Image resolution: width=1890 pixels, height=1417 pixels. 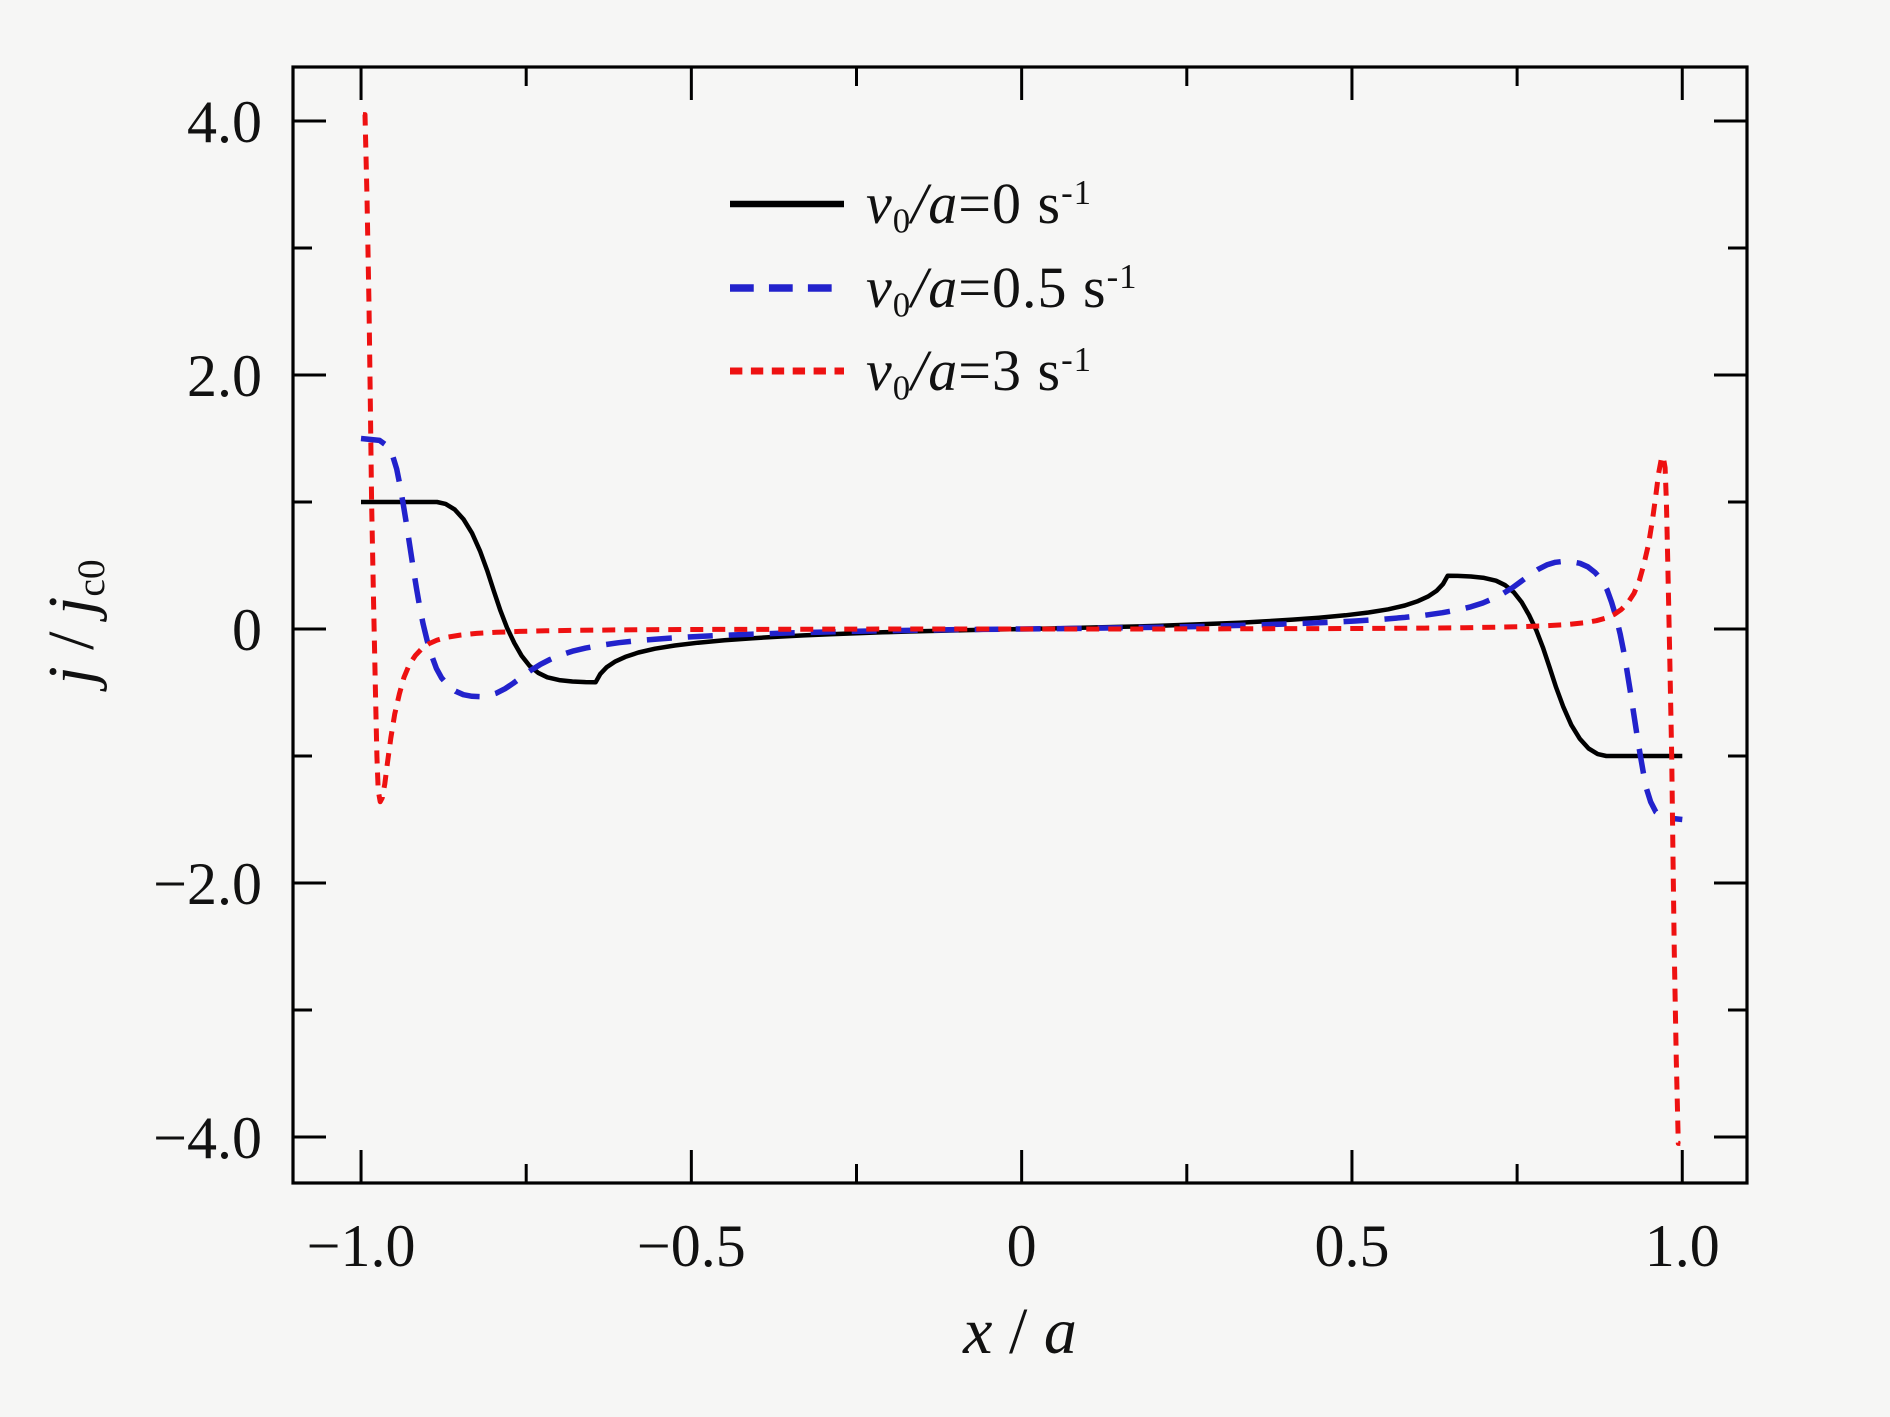 What do you see at coordinates (787, 288) in the screenshot?
I see `legend-swatch-dashed` at bounding box center [787, 288].